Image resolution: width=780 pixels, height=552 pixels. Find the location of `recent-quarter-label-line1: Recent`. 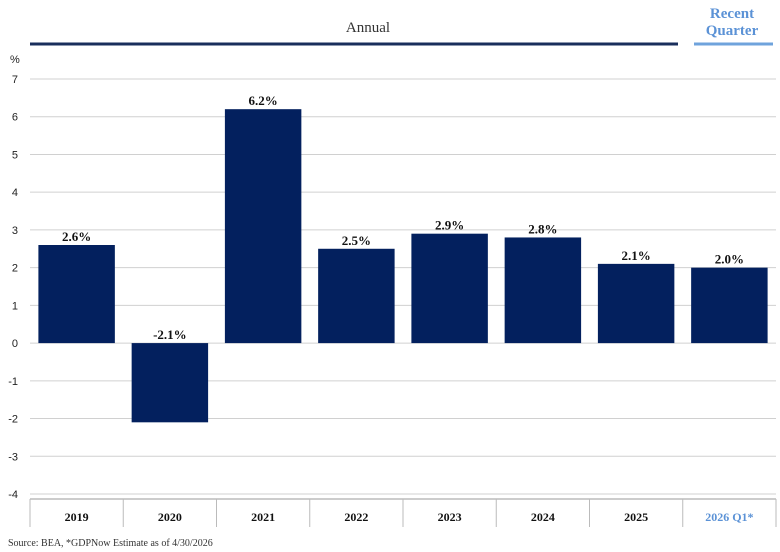

recent-quarter-label-line1: Recent is located at coordinates (732, 14).